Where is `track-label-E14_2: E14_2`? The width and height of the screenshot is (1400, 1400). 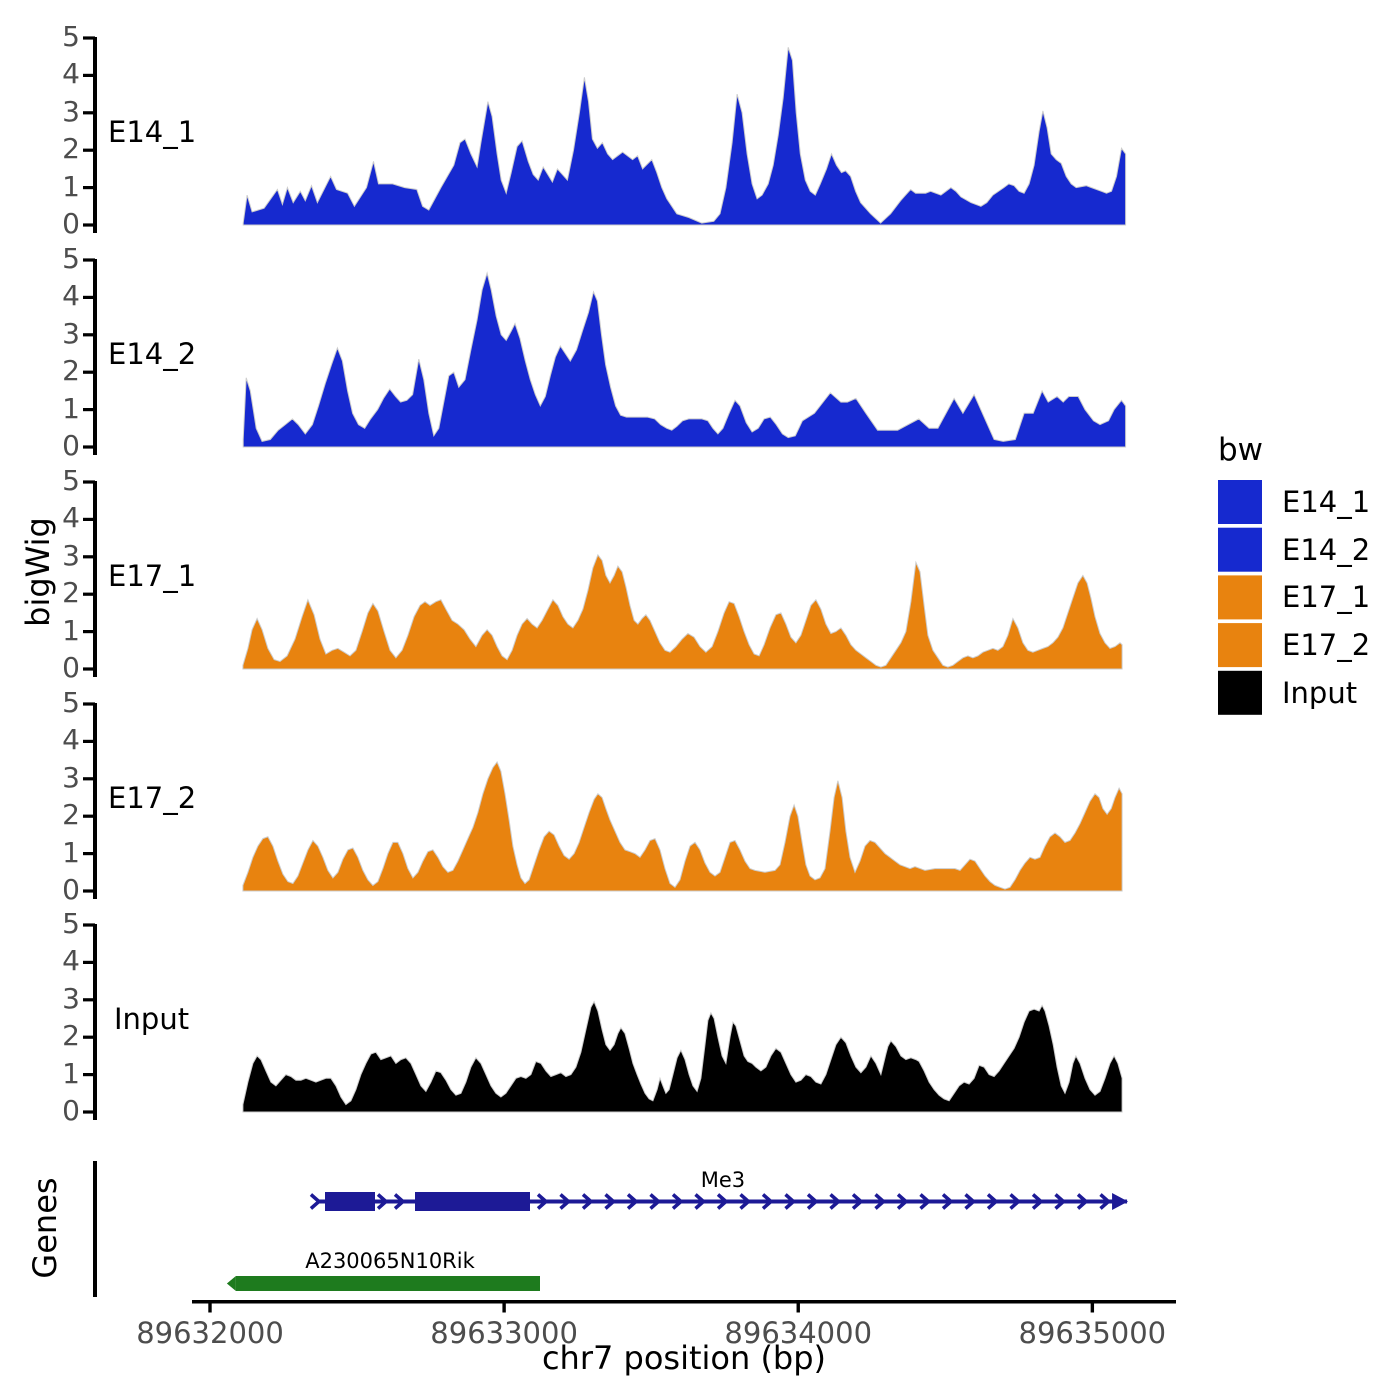
track-label-E14_2: E14_2 is located at coordinates (152, 354).